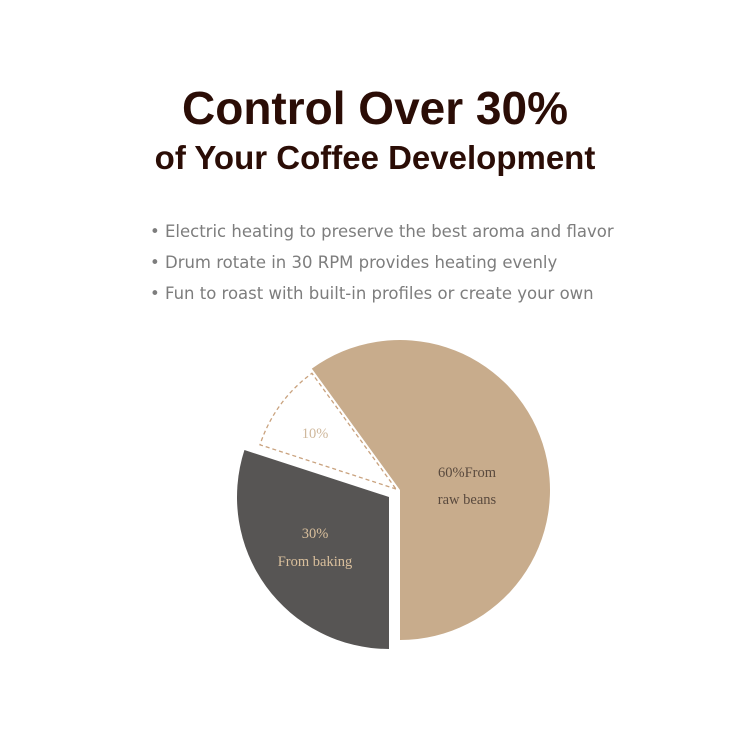 The image size is (750, 750). Describe the element at coordinates (312, 549) in the screenshot. I see `pie-slice-baking` at that location.